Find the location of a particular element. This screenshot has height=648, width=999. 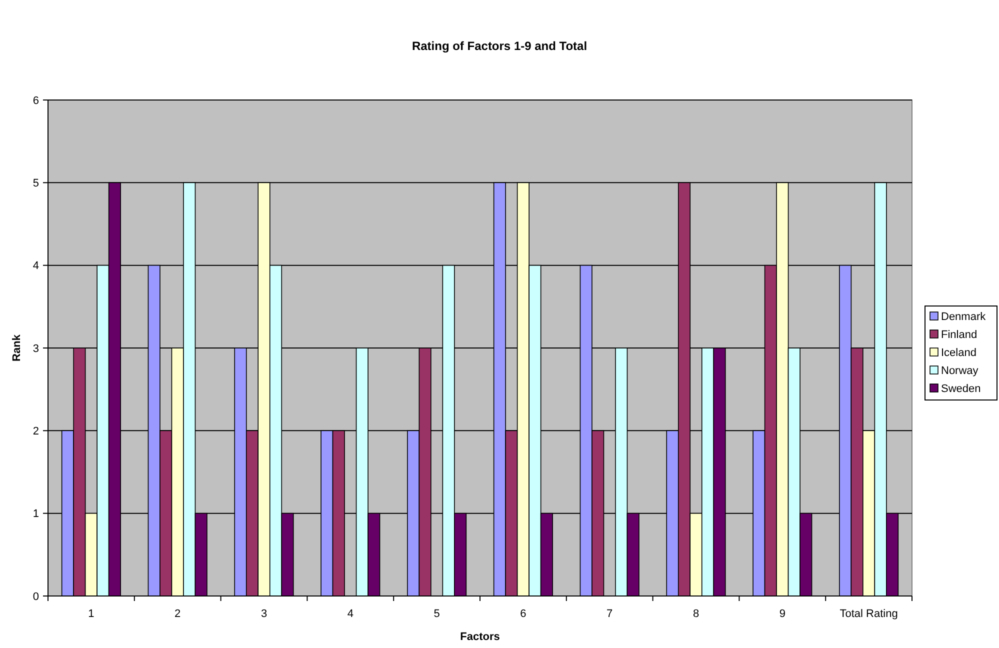

x-tick-label: Total Rating is located at coordinates (869, 614).